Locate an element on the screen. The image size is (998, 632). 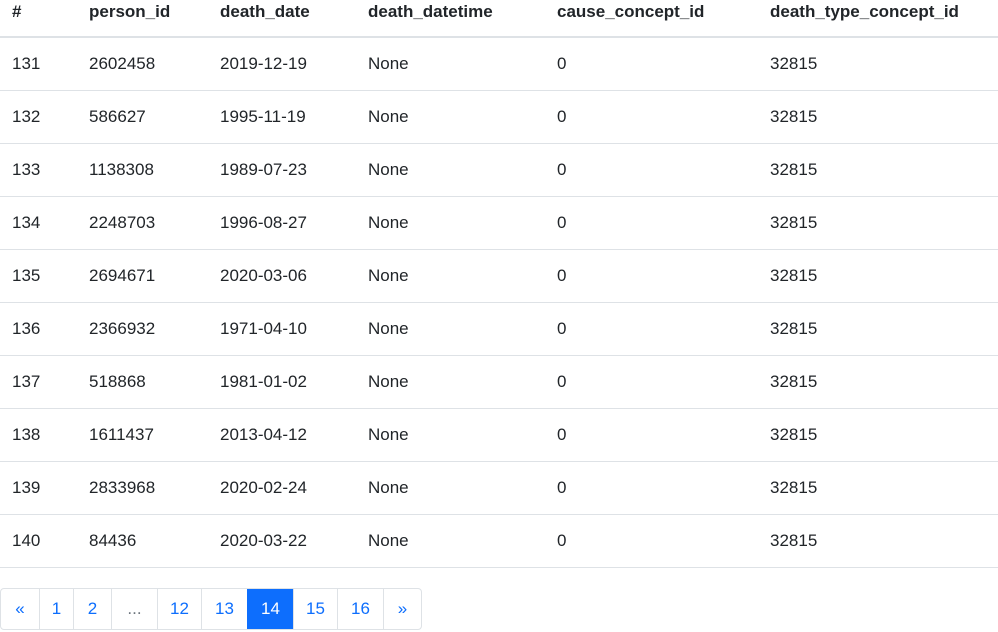
page-16-button: 16 is located at coordinates (360, 609).